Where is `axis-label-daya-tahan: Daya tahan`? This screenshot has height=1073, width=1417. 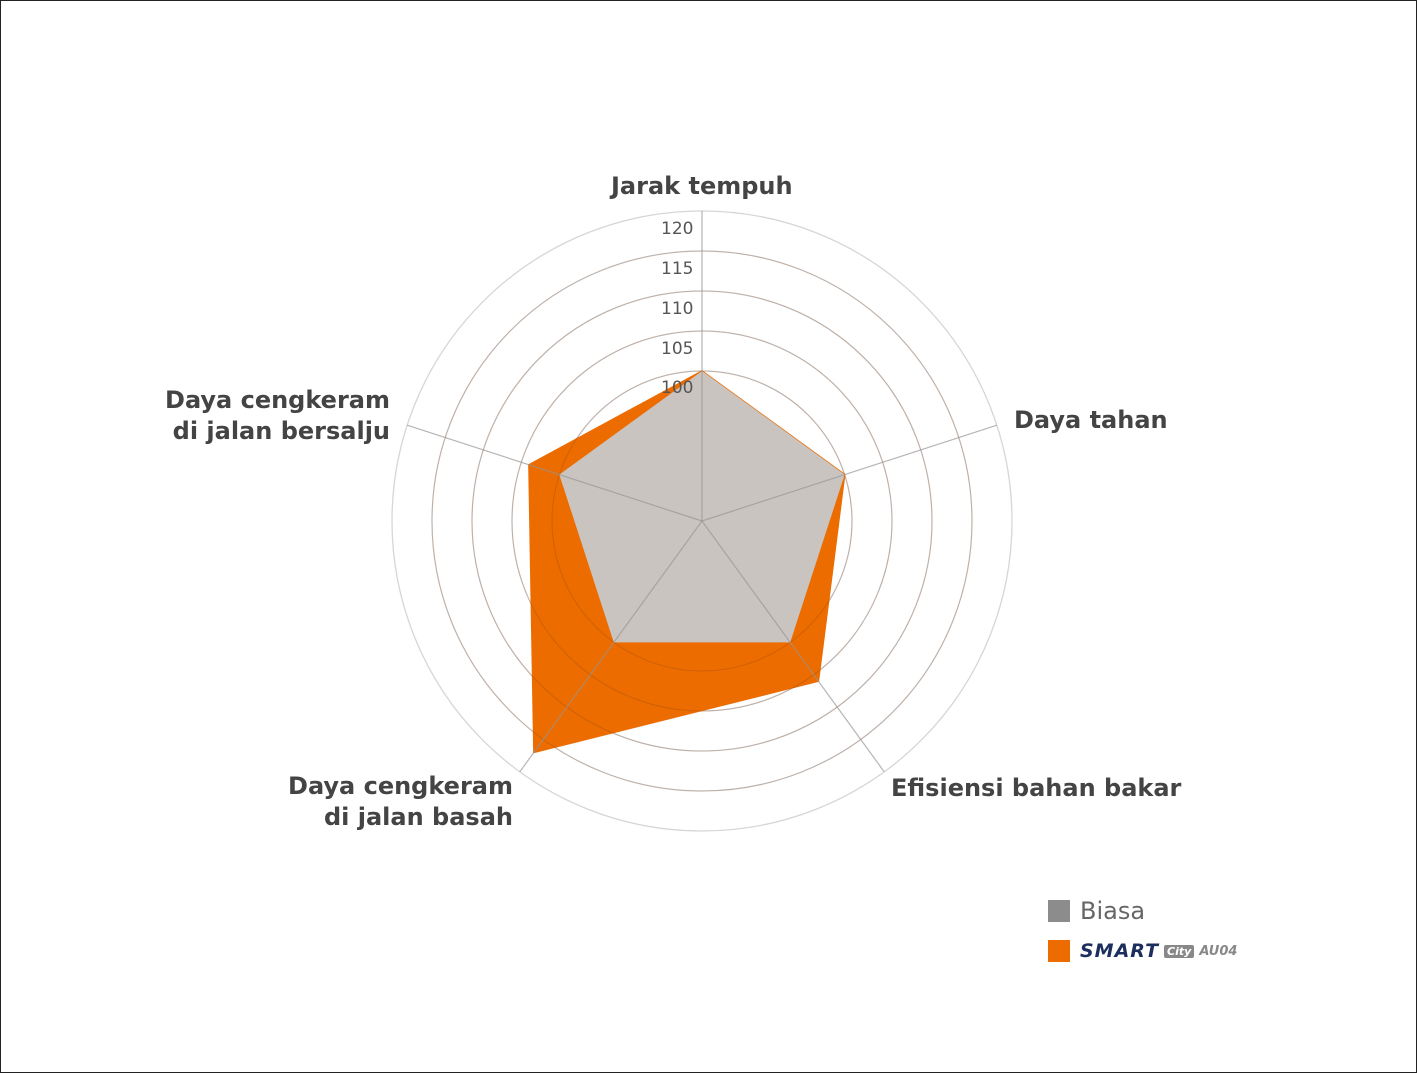
axis-label-daya-tahan: Daya tahan is located at coordinates (1091, 420).